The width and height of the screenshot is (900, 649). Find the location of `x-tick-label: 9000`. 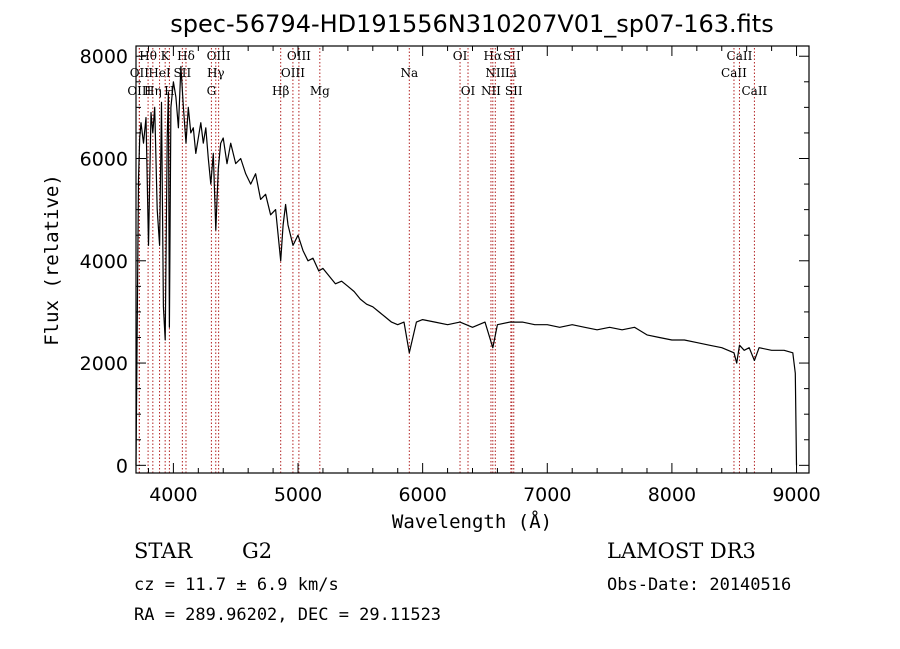

x-tick-label: 9000 is located at coordinates (796, 495).